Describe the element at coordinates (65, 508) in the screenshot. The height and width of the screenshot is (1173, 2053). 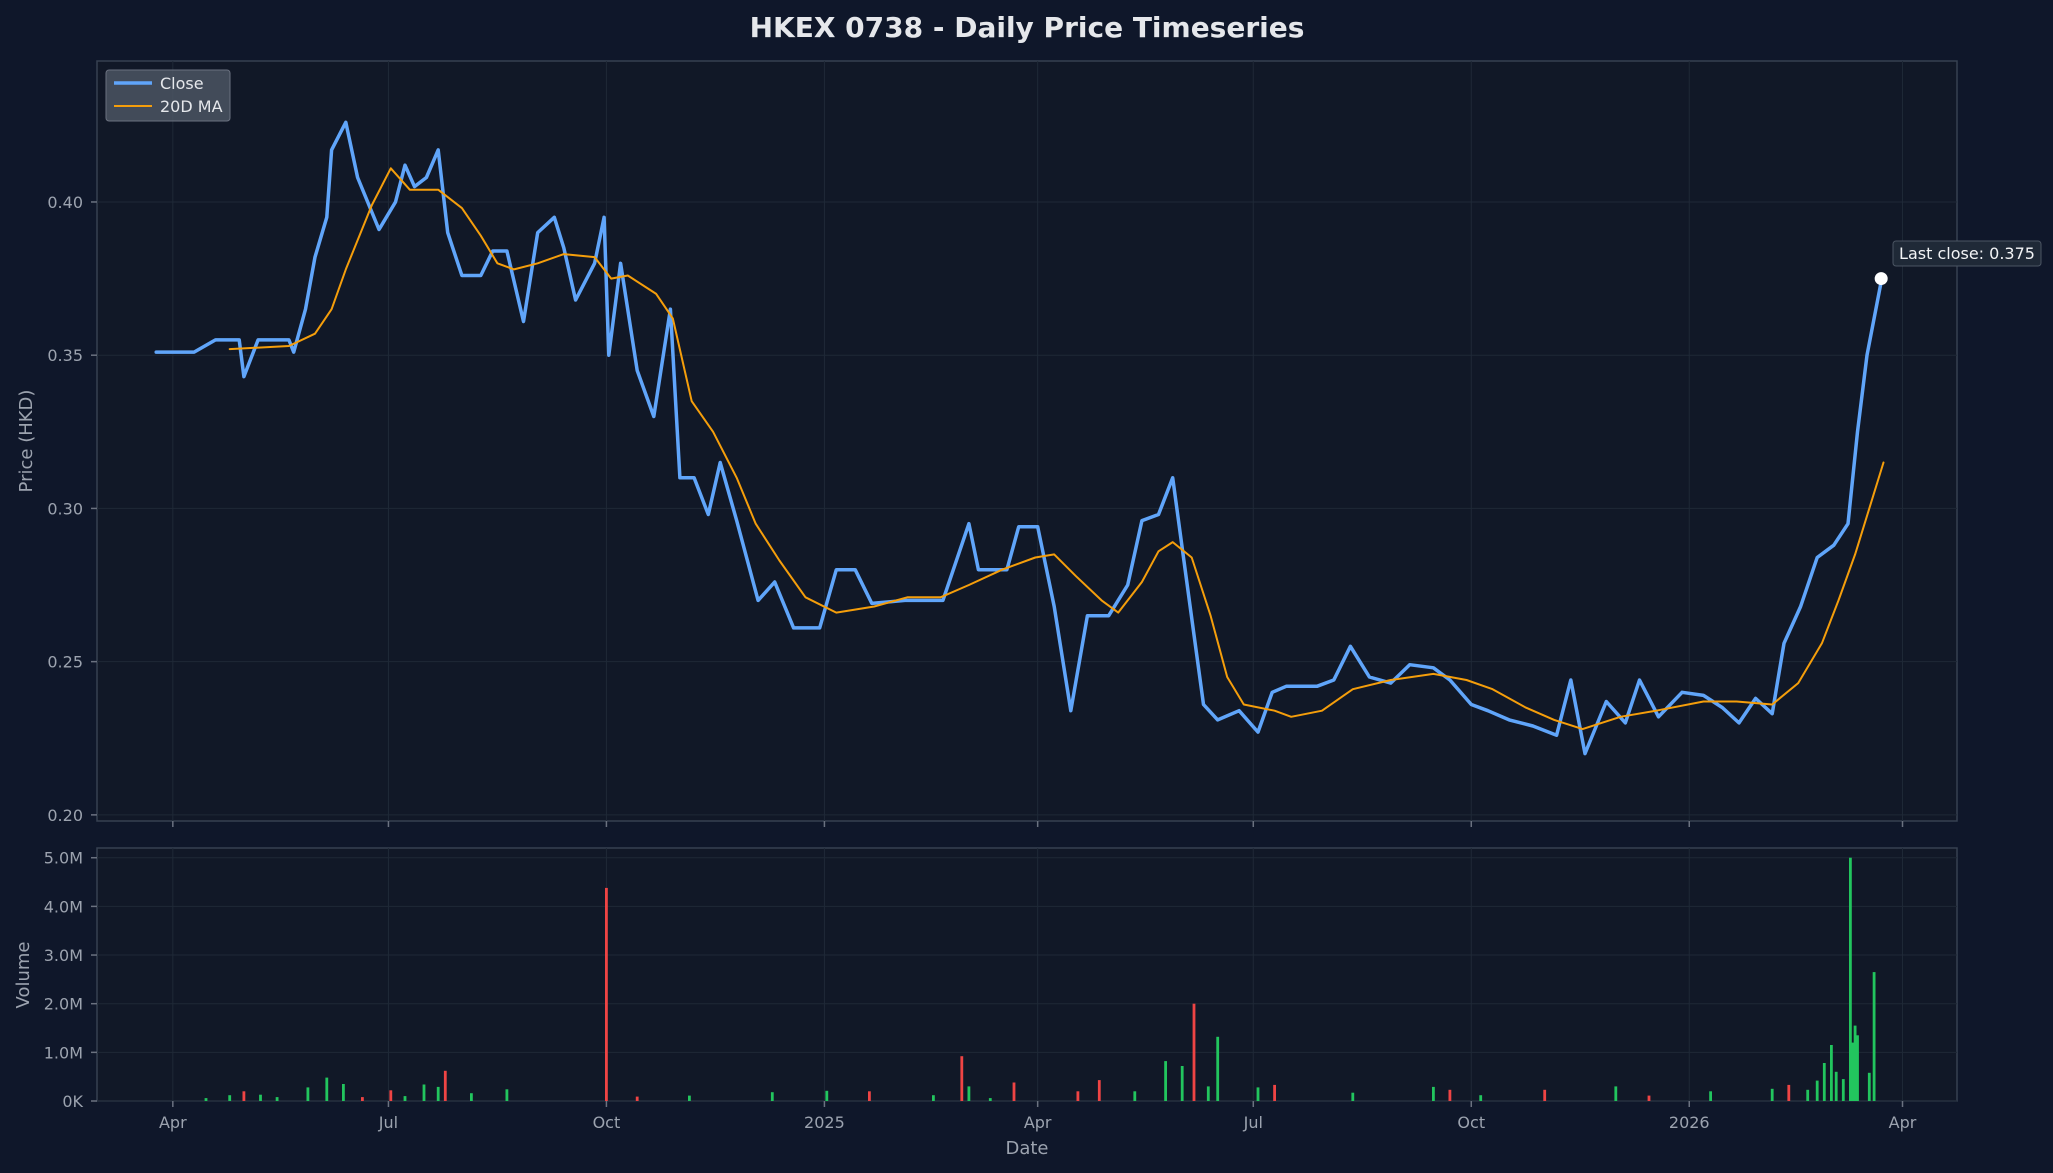
I see `price-y-tick-label: 0.30` at that location.